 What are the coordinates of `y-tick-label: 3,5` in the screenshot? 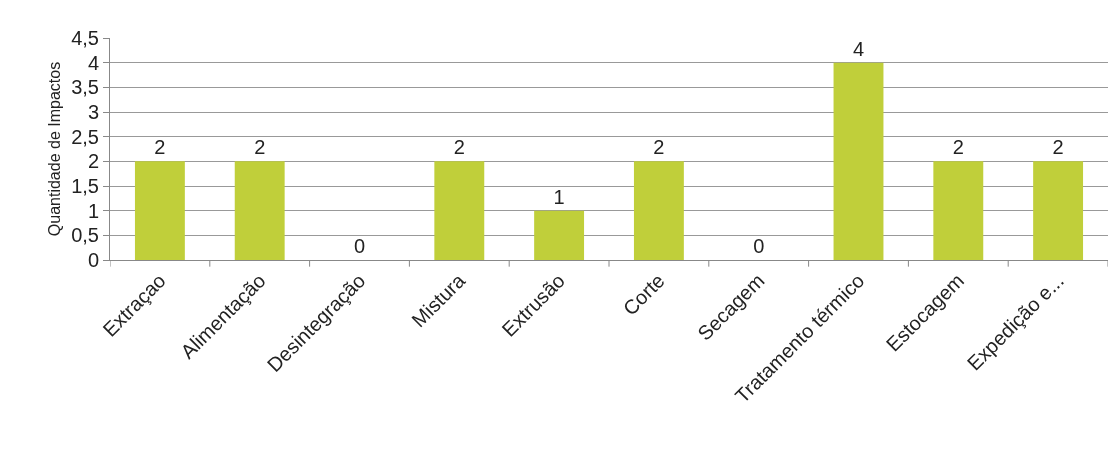 It's located at (85, 87).